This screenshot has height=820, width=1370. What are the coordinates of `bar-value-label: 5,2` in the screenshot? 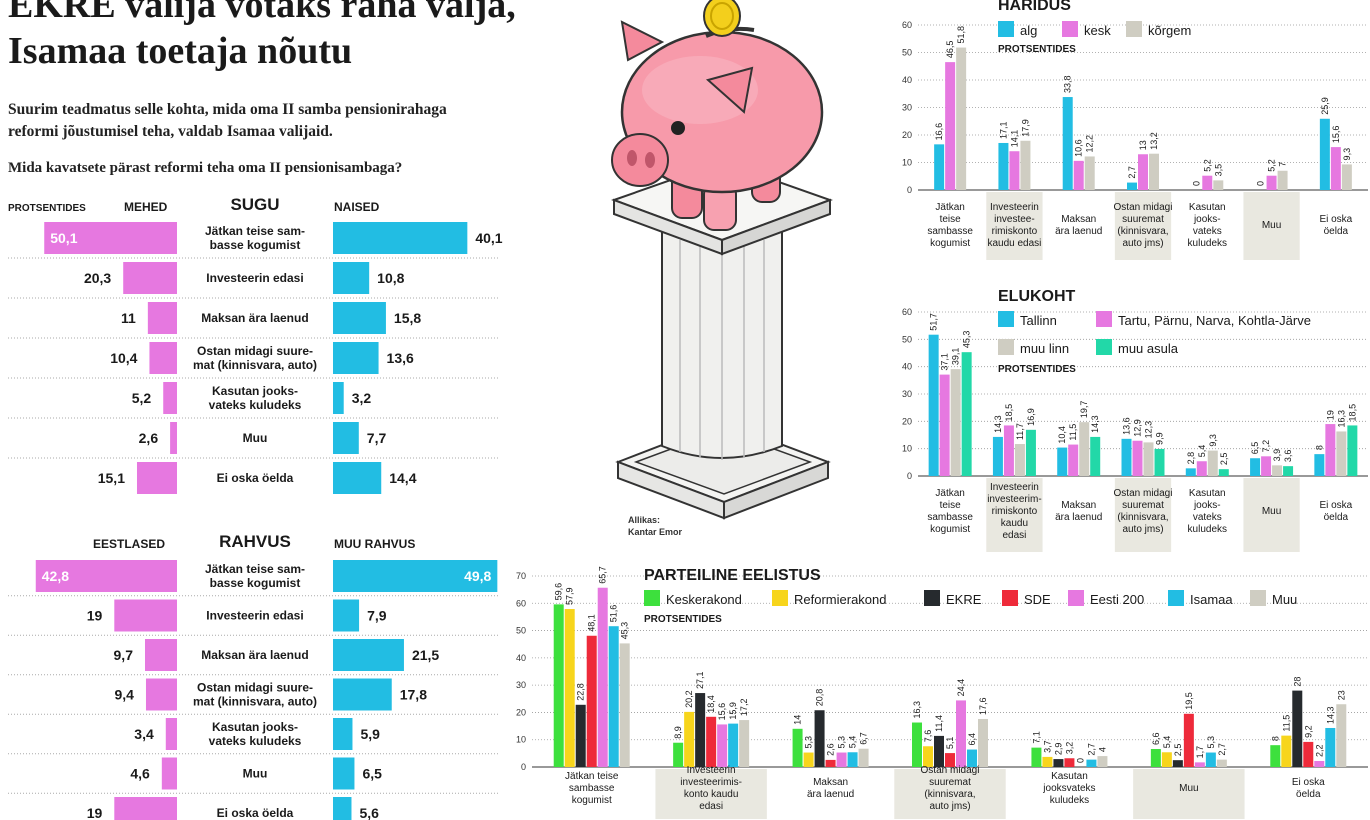 It's located at (1207, 165).